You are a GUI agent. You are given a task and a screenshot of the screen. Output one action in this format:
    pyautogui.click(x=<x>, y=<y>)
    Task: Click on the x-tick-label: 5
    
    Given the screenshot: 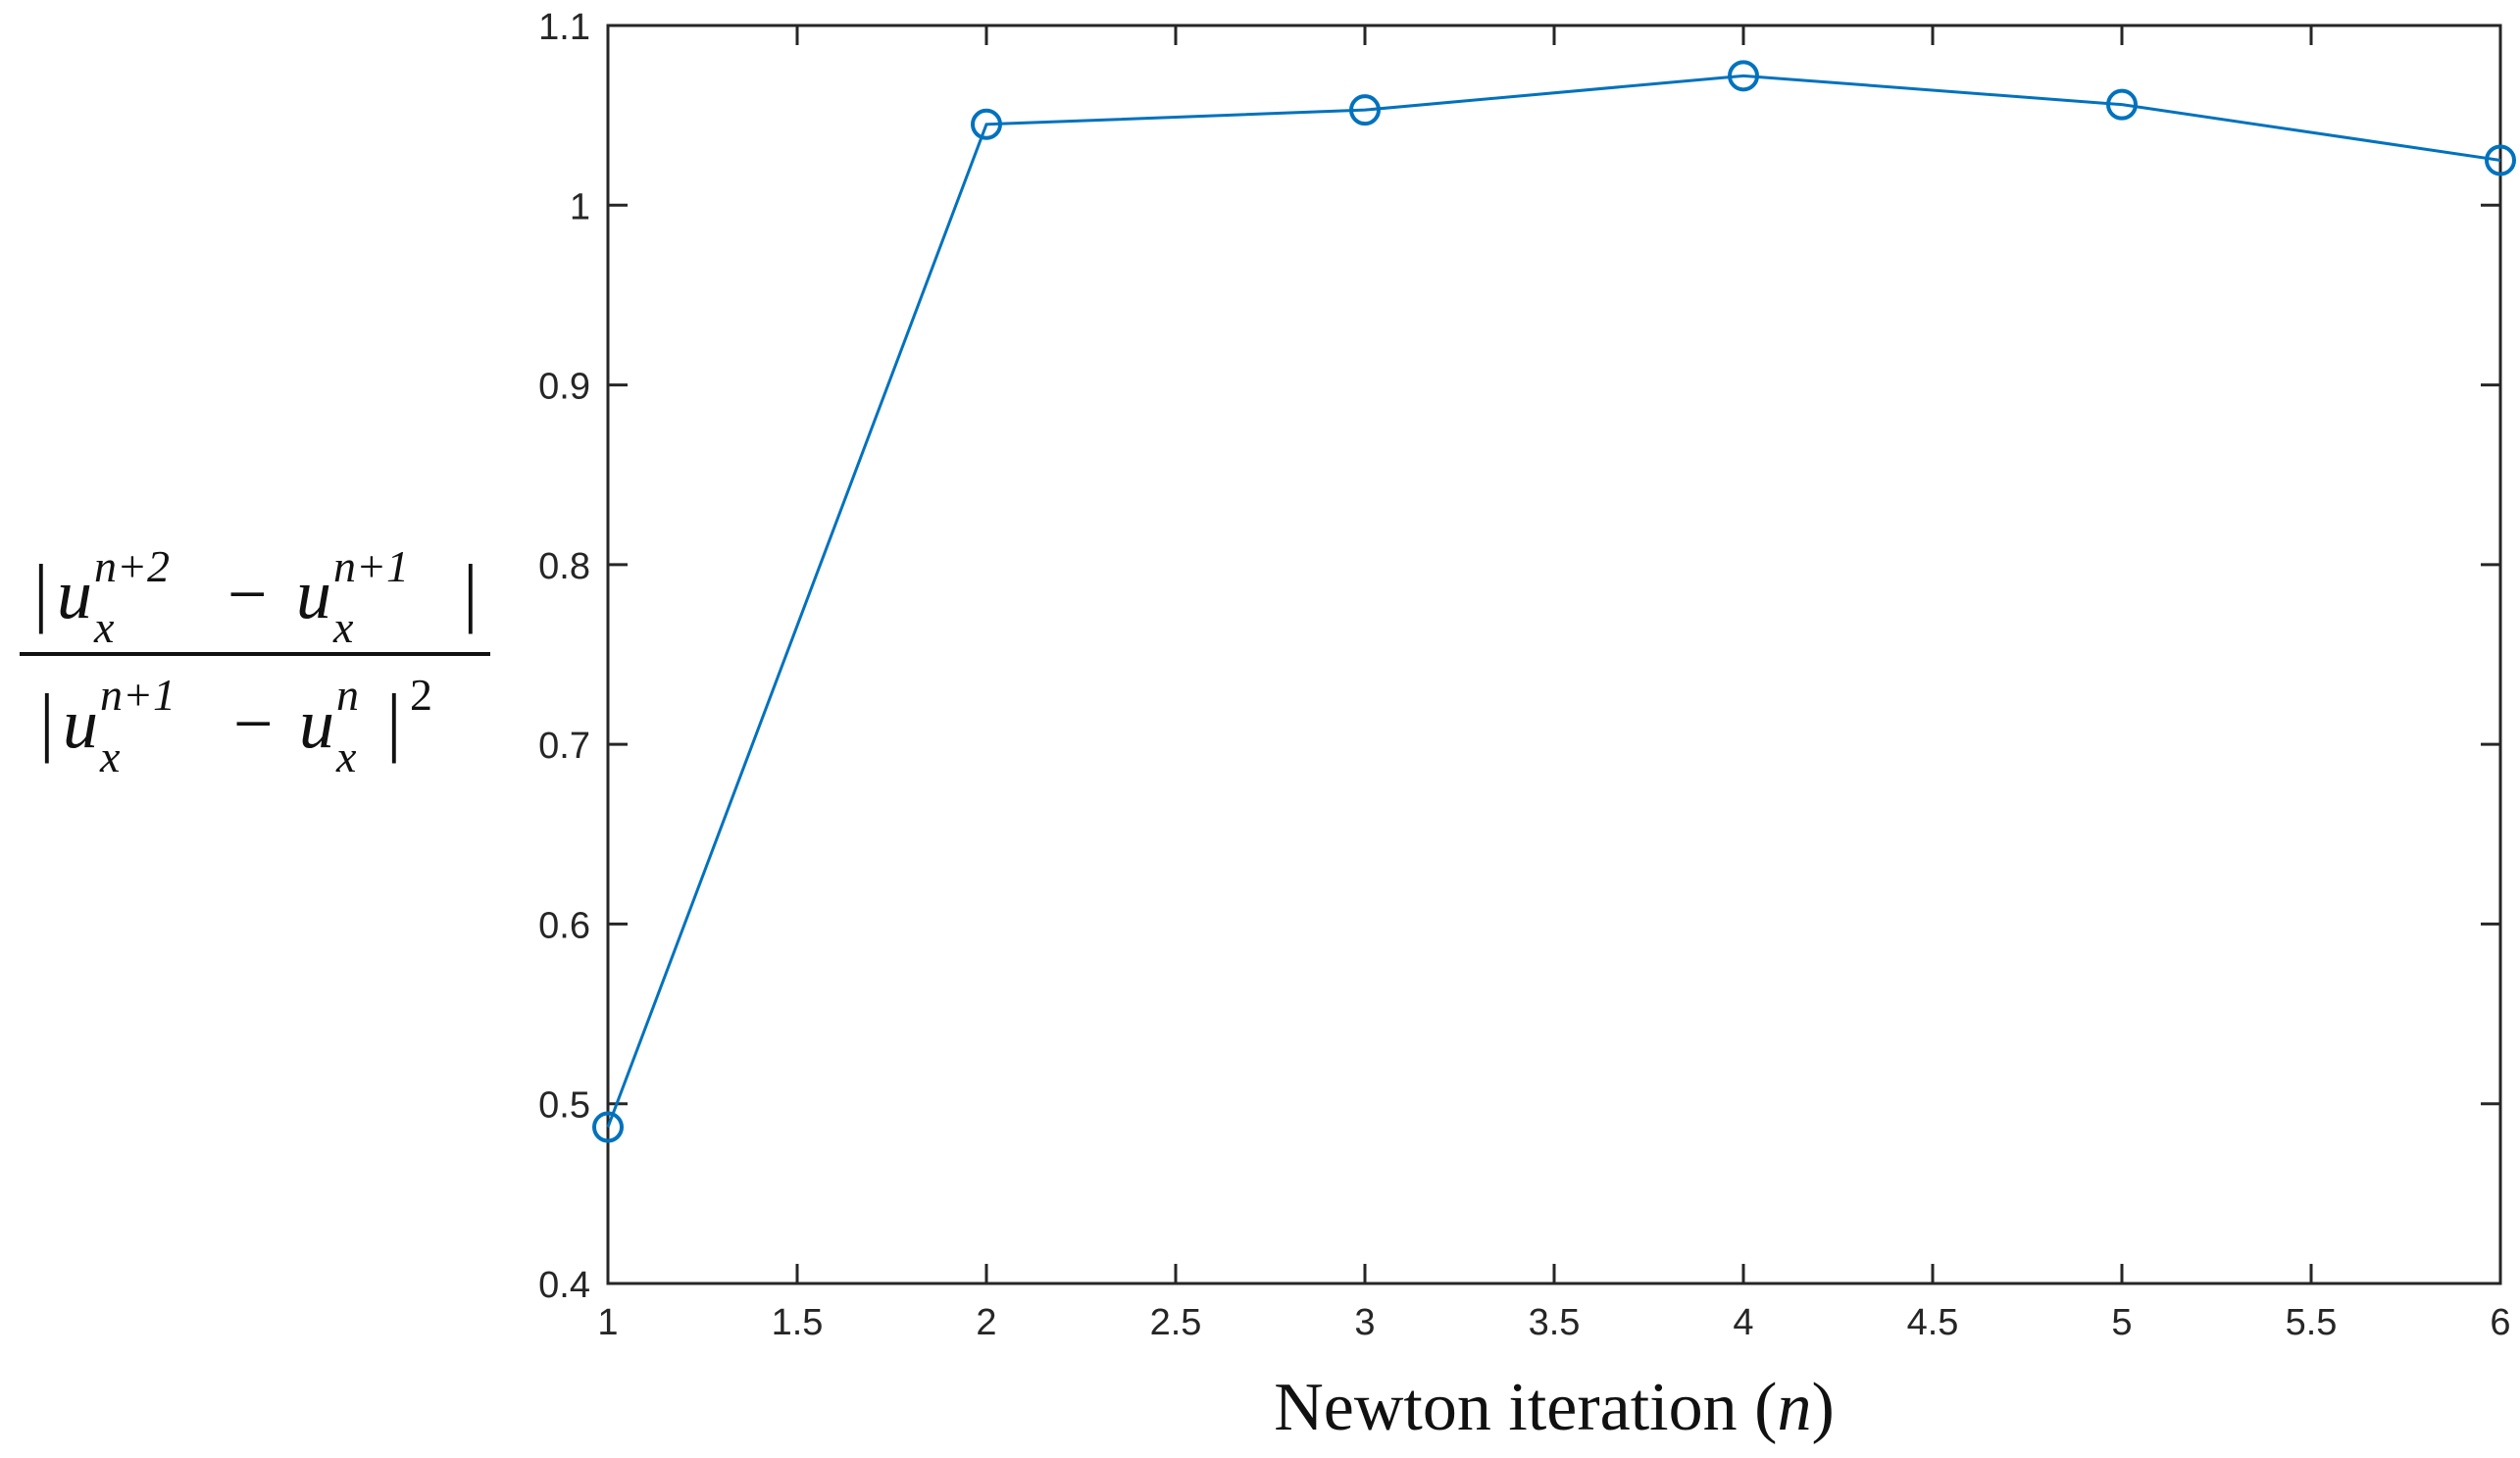 What is the action you would take?
    pyautogui.click(x=2121, y=1323)
    